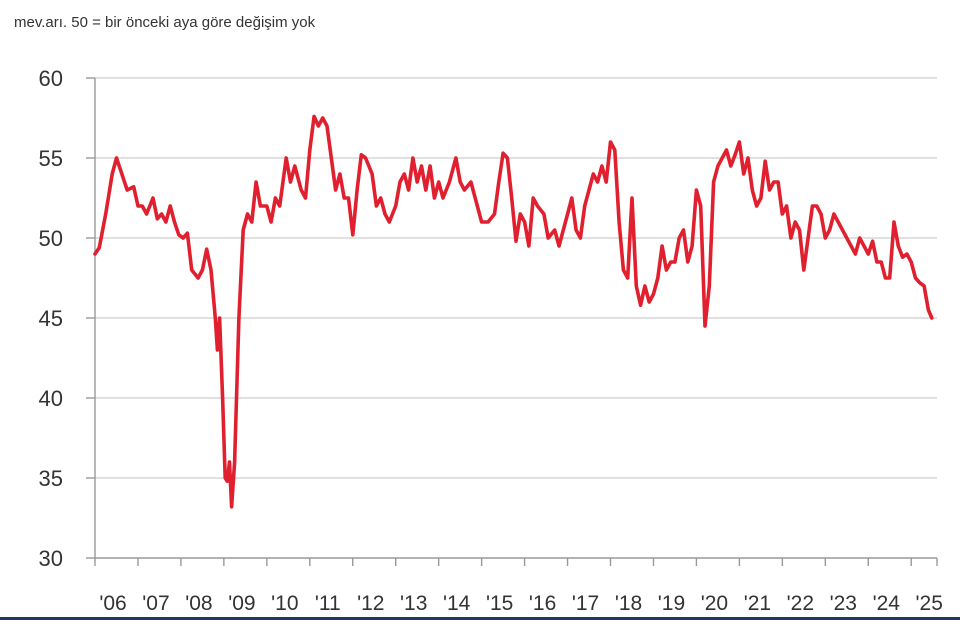  I want to click on x-tick-label: '11, so click(328, 603).